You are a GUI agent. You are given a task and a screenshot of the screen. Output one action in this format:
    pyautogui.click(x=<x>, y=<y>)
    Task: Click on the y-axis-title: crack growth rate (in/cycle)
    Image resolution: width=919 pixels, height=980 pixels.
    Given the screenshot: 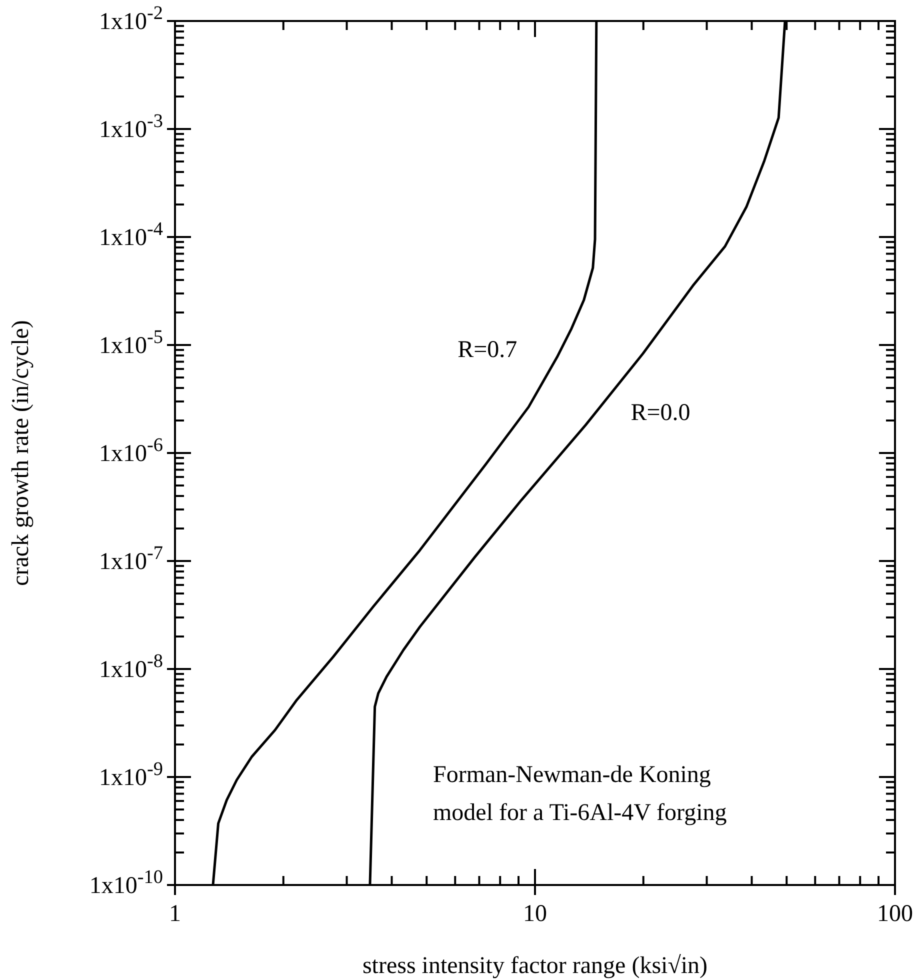 What is the action you would take?
    pyautogui.click(x=21, y=453)
    